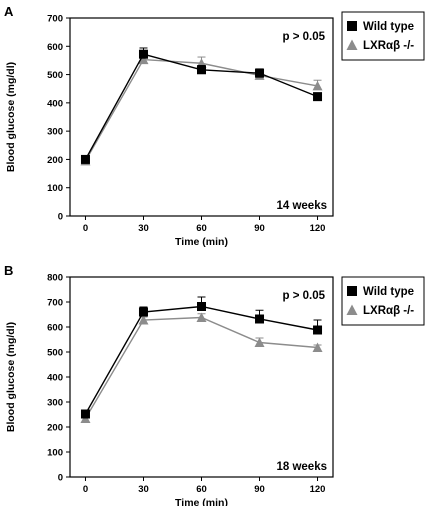 The image size is (428, 506). I want to click on panel-label: B, so click(8, 270).